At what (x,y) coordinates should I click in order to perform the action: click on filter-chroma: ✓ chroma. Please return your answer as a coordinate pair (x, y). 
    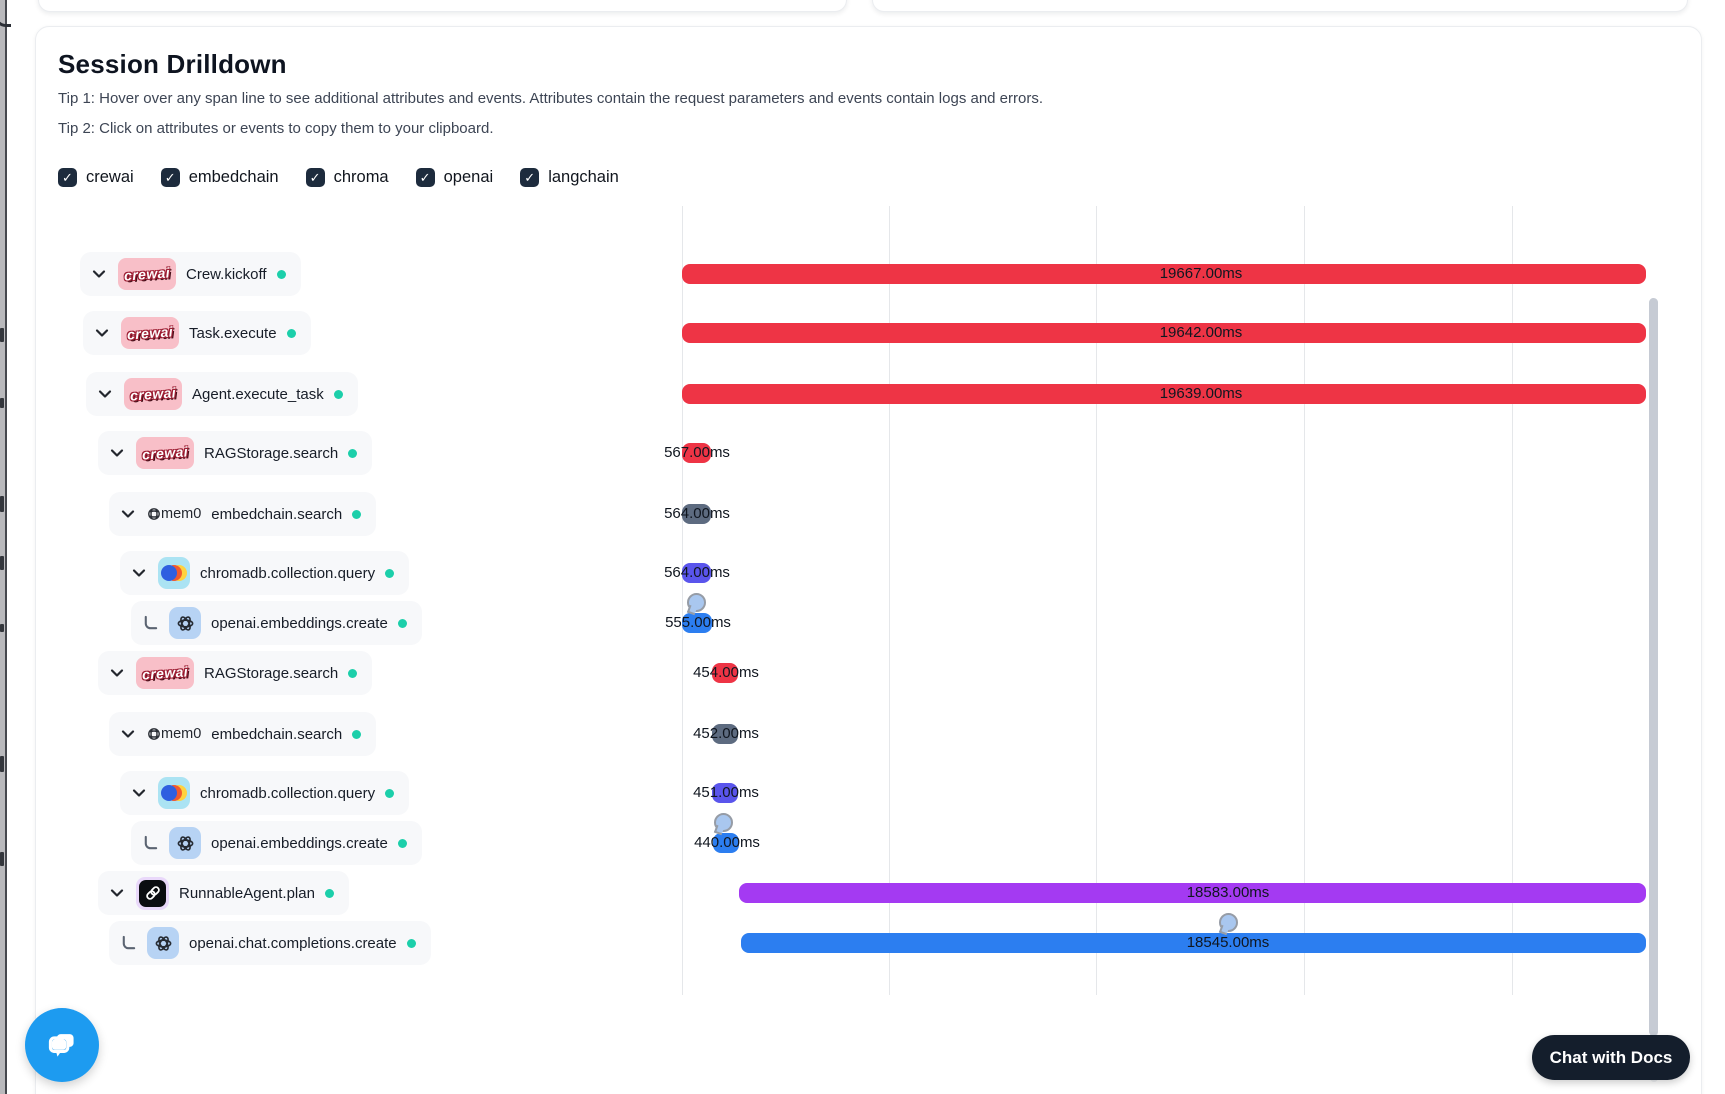
    Looking at the image, I should click on (347, 177).